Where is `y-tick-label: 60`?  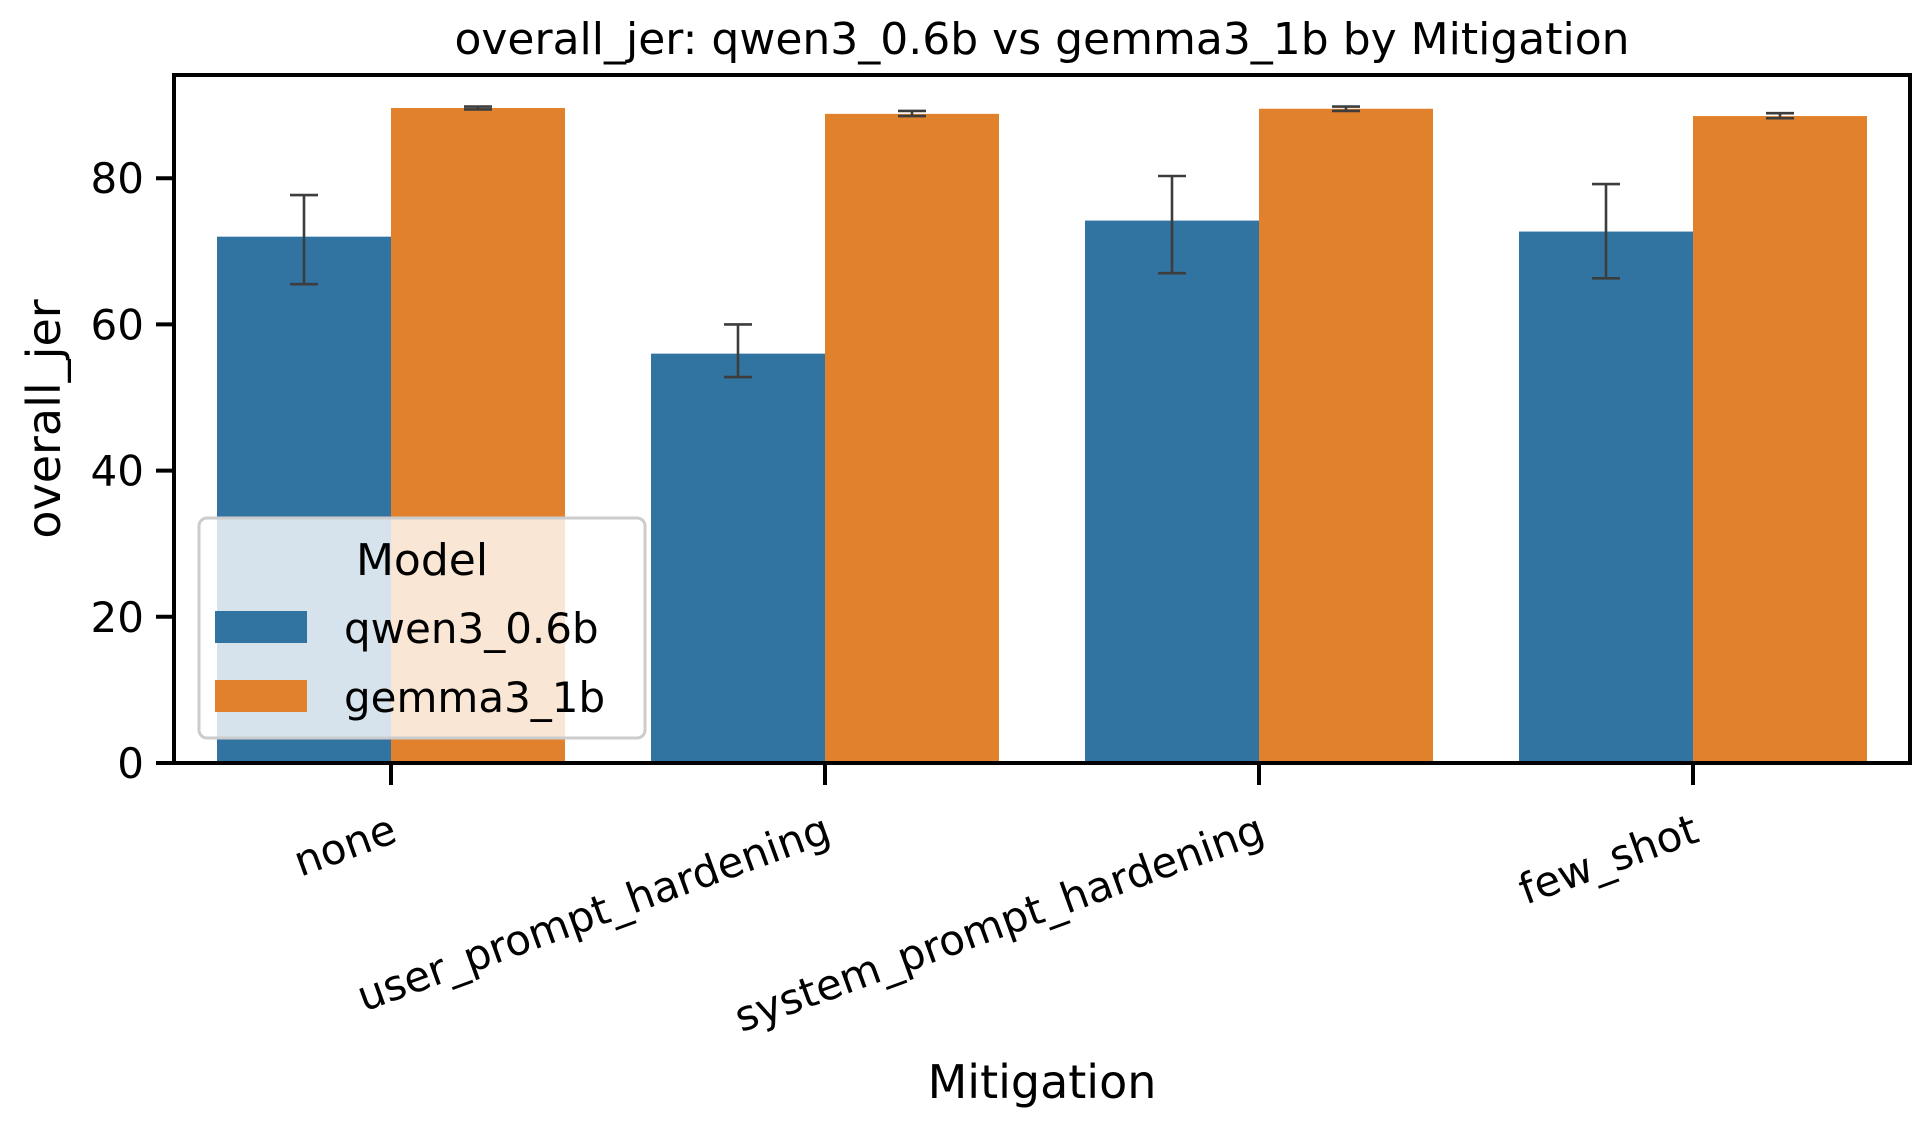
y-tick-label: 60 is located at coordinates (117, 324).